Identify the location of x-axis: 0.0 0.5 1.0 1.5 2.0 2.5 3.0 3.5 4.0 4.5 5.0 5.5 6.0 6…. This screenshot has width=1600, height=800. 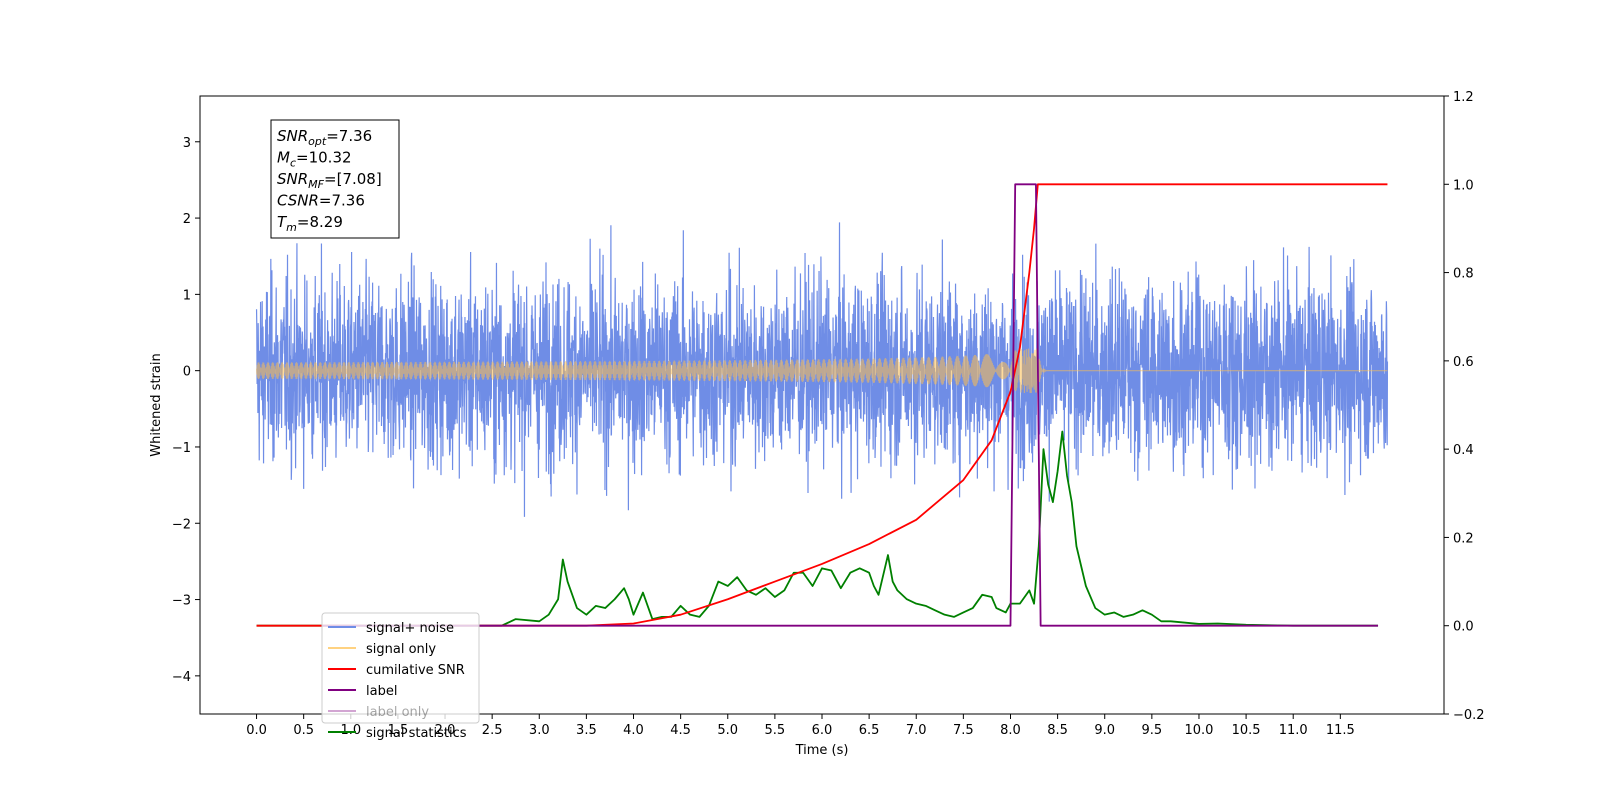
(800, 726).